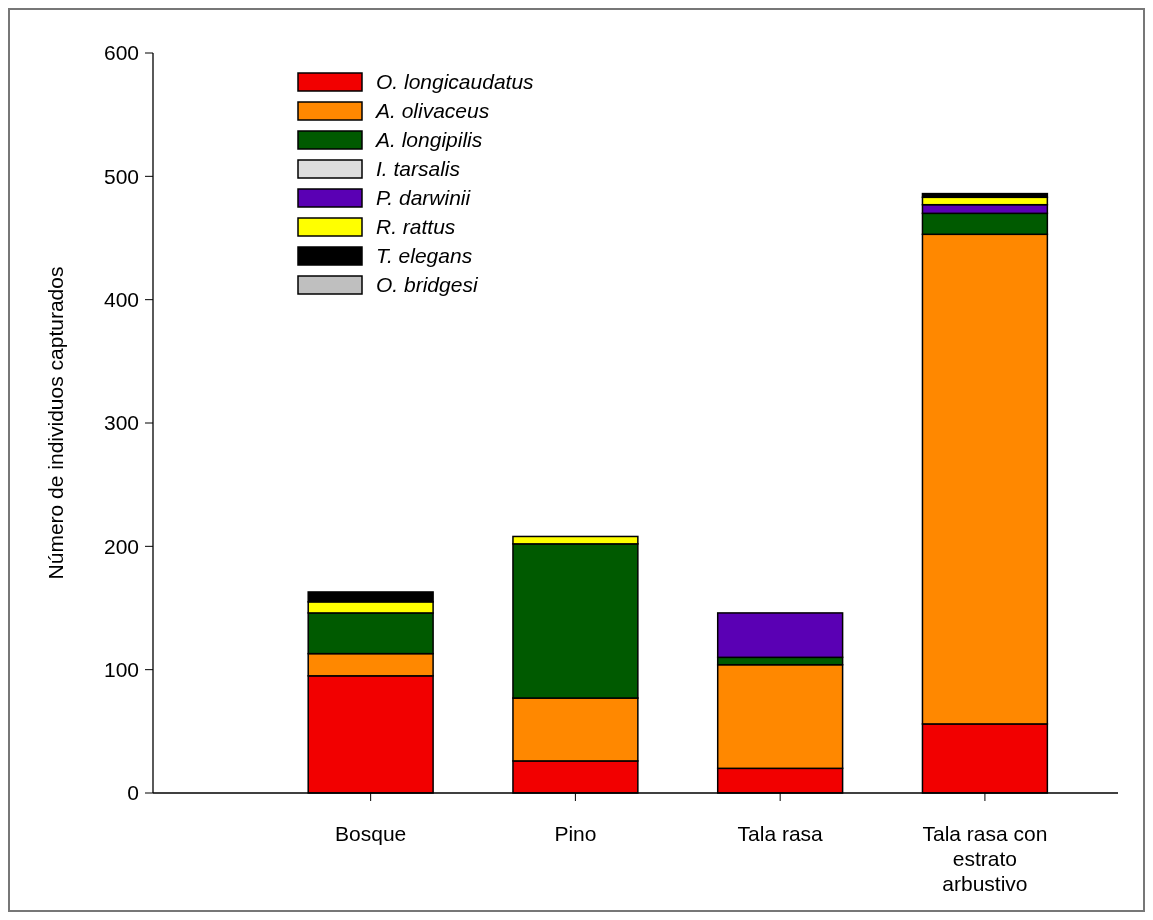  Describe the element at coordinates (121, 300) in the screenshot. I see `y-tick-label: 400` at that location.